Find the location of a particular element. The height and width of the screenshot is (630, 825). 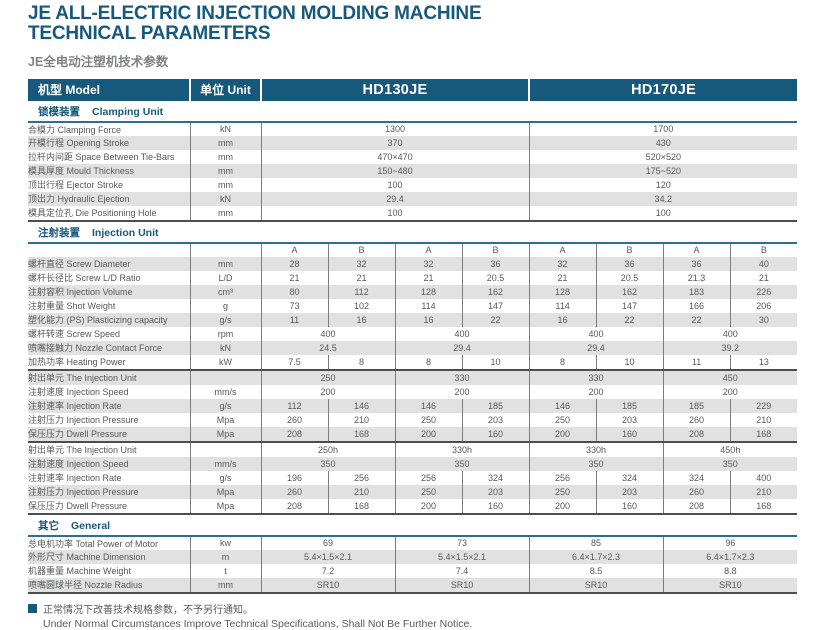

row-label: 注射压力 Injection Pressure is located at coordinates (109, 419).